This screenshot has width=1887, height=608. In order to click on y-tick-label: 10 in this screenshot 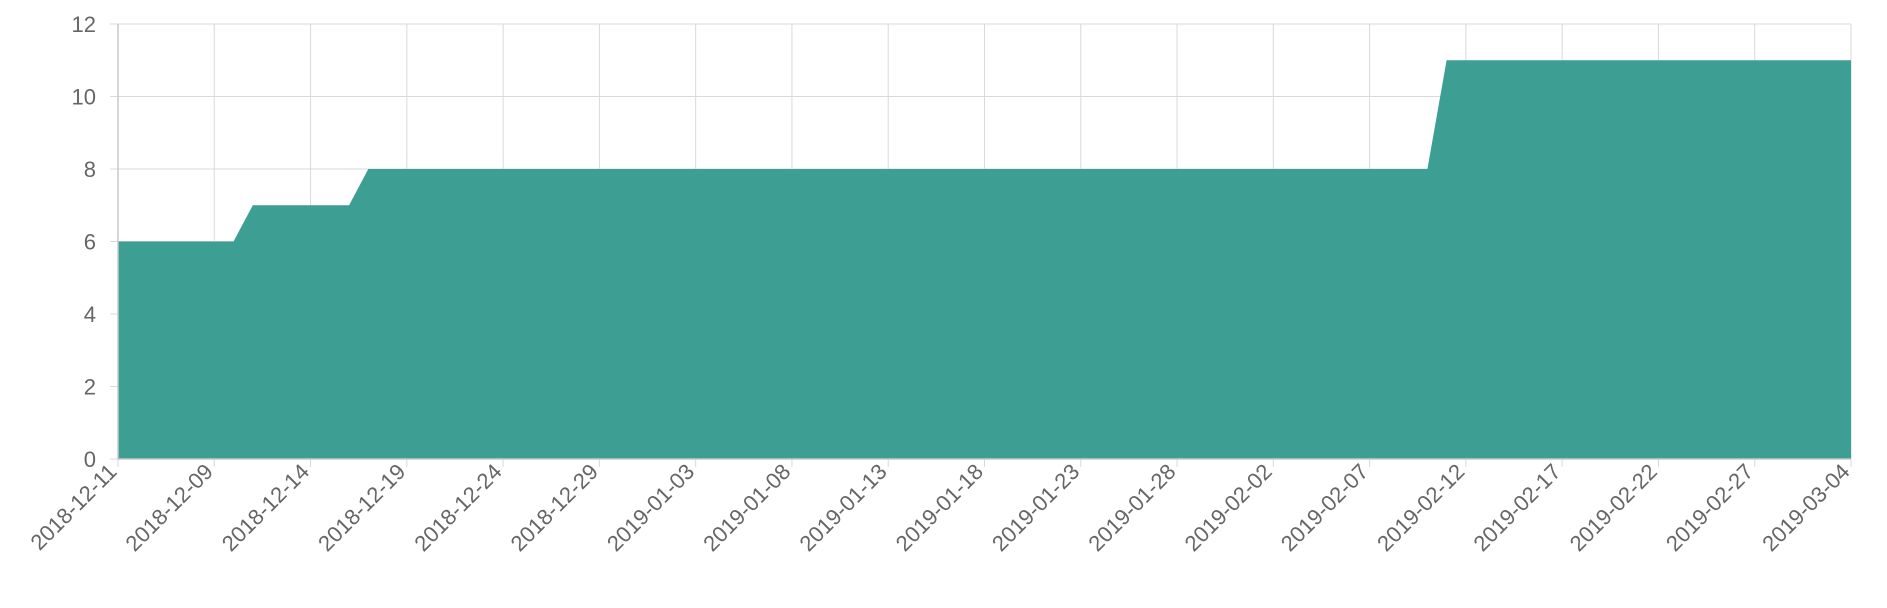, I will do `click(84, 97)`.